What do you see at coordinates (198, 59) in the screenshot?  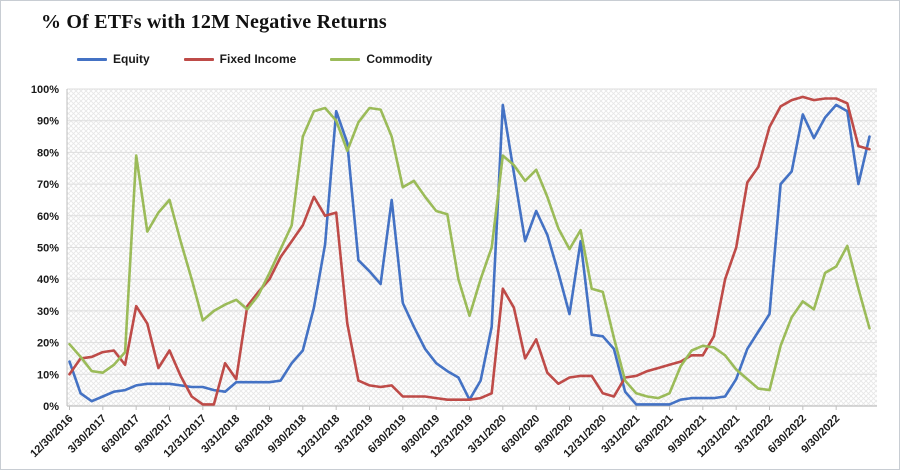 I see `legend-swatch-fixed-income` at bounding box center [198, 59].